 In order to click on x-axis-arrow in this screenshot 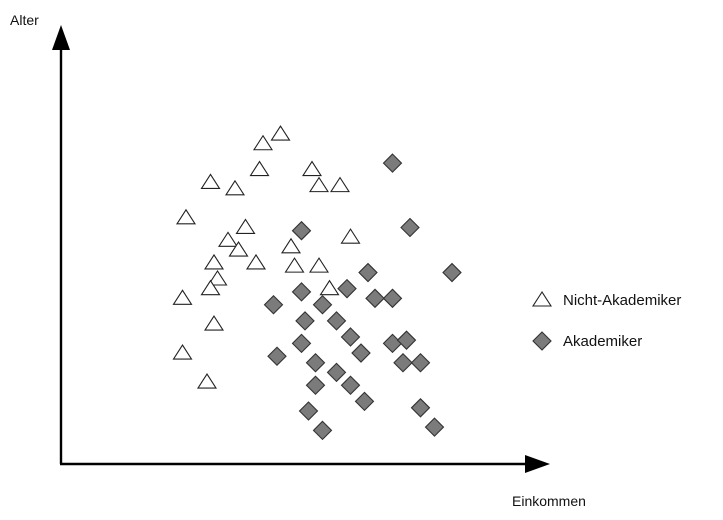, I will do `click(537, 464)`.